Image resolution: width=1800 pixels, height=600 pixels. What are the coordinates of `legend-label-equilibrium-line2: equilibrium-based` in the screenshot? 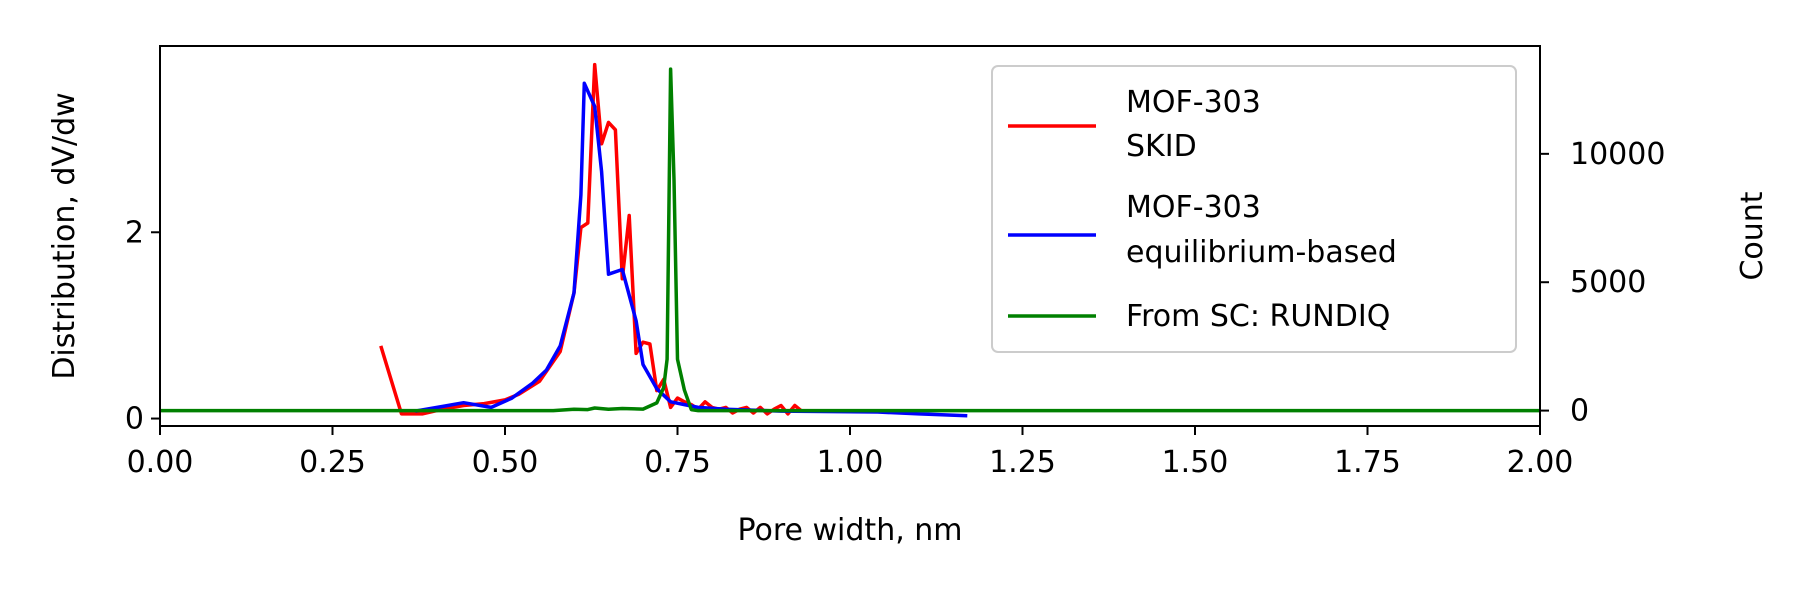 It's located at (1261, 252).